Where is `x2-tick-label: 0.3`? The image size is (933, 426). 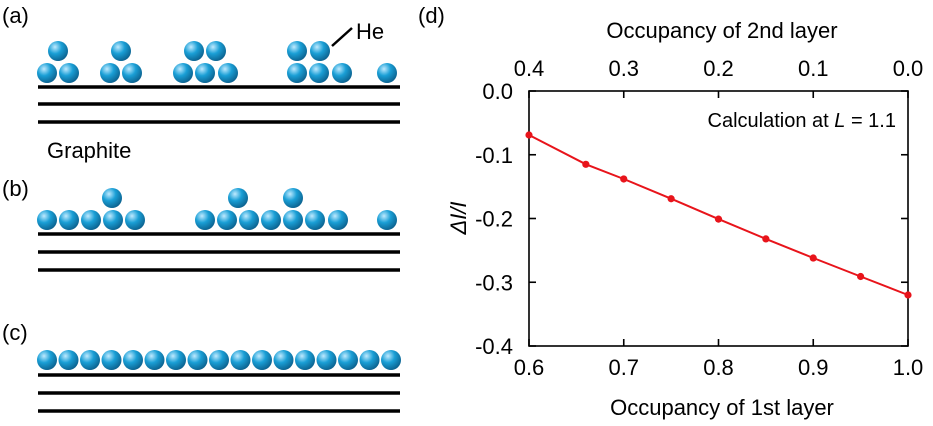 x2-tick-label: 0.3 is located at coordinates (623, 68).